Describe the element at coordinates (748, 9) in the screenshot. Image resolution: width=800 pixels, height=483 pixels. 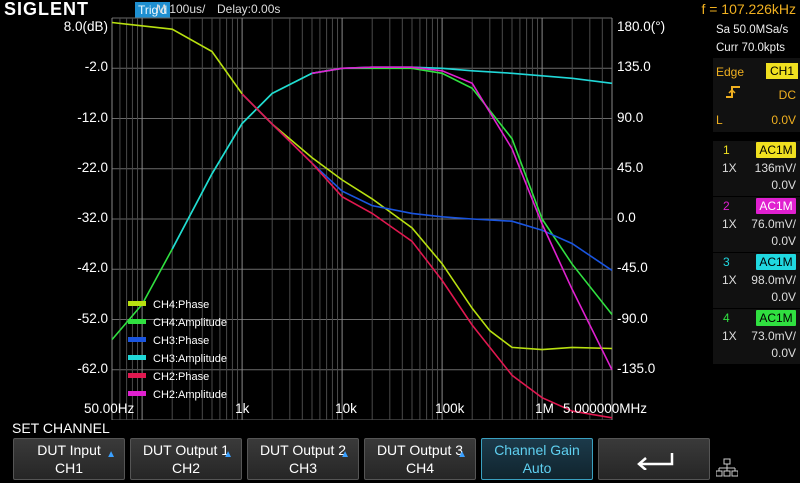
I see `frequency-readout: f = 107.226kHz` at that location.